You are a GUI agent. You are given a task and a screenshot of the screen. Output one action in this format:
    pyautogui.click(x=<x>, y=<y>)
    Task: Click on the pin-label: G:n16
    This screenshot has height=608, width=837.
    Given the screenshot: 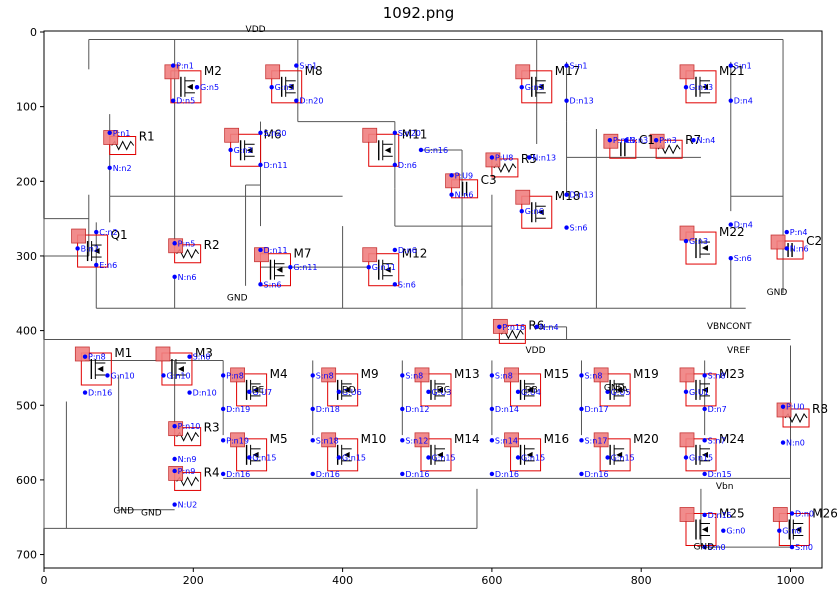 What is the action you would take?
    pyautogui.click(x=436, y=150)
    